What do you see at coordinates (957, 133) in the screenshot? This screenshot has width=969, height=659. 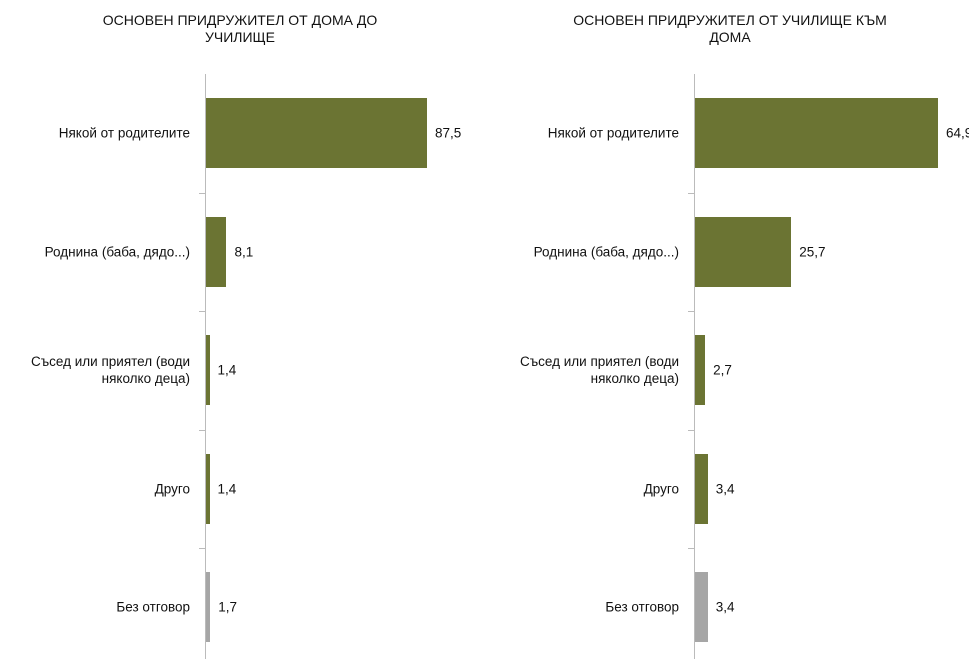 I see `value-label: 64,9` at bounding box center [957, 133].